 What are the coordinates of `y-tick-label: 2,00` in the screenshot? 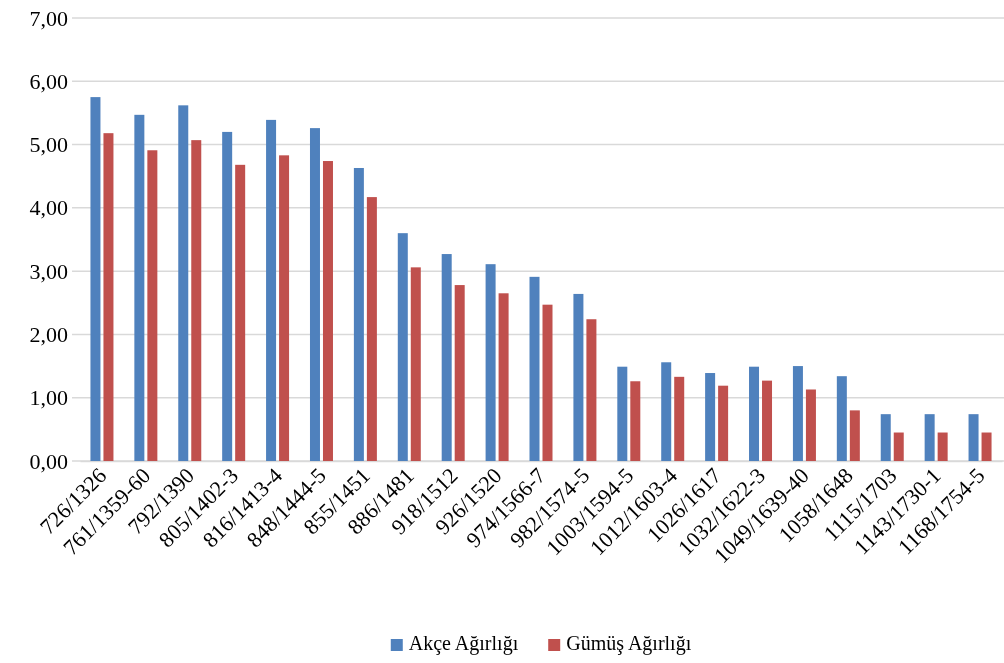 It's located at (48, 334).